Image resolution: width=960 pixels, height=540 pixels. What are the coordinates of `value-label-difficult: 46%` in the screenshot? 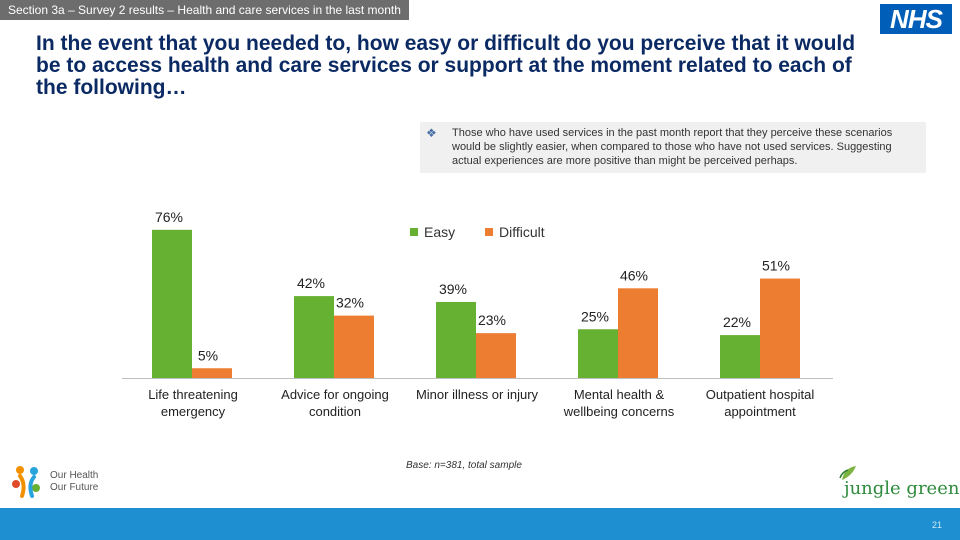 It's located at (634, 275).